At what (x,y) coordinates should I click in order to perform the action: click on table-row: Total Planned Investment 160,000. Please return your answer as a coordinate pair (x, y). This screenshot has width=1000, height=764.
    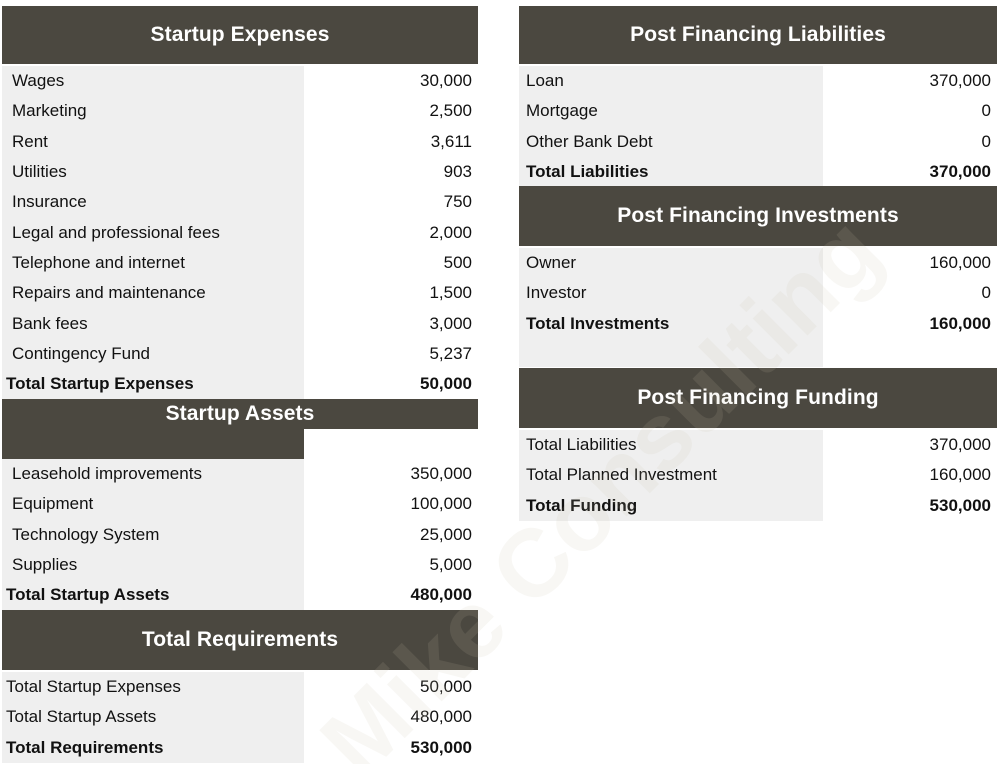
    Looking at the image, I should click on (758, 475).